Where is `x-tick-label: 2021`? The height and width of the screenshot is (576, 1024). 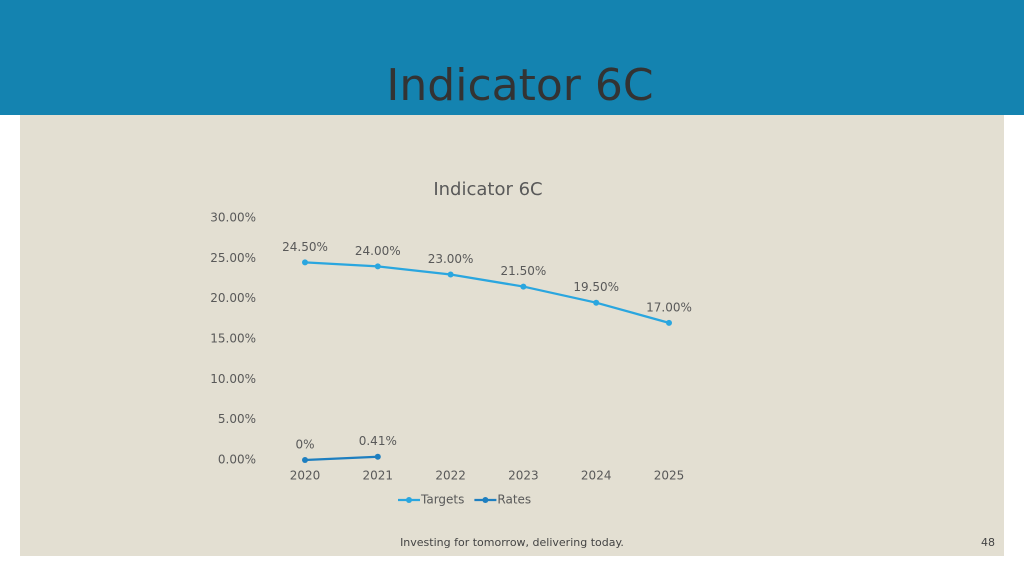 x-tick-label: 2021 is located at coordinates (378, 476).